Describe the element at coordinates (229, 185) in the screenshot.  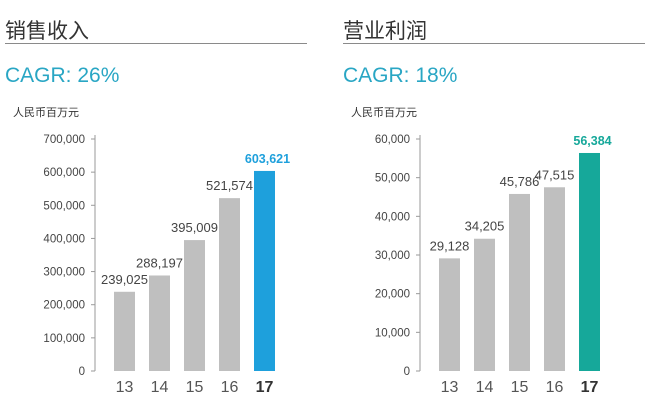
I see `bar-value-label: 521,574` at that location.